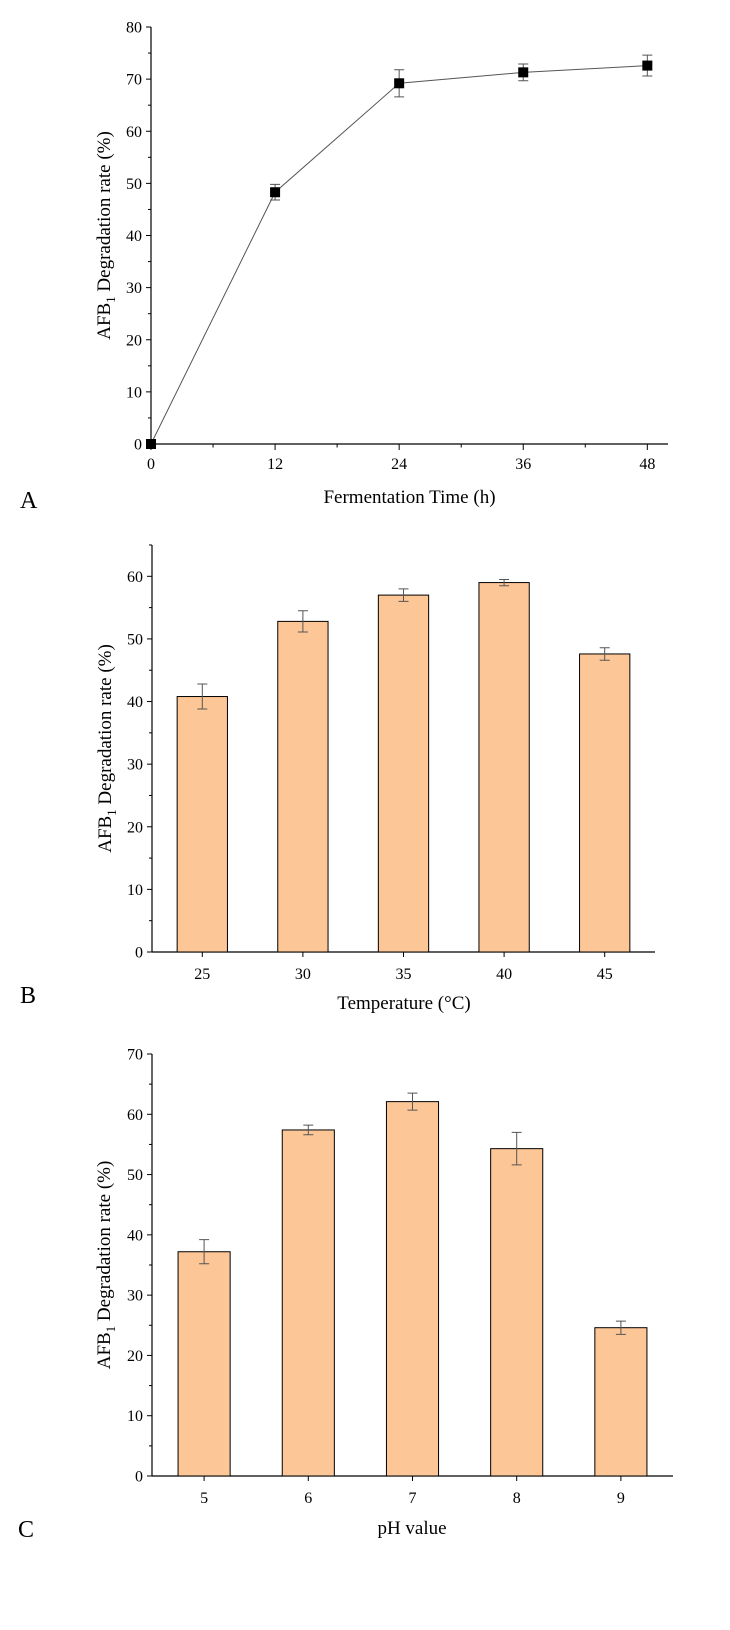 This screenshot has height=1630, width=730. What do you see at coordinates (134, 288) in the screenshot?
I see `panel-a-ytick-label-3: 30` at bounding box center [134, 288].